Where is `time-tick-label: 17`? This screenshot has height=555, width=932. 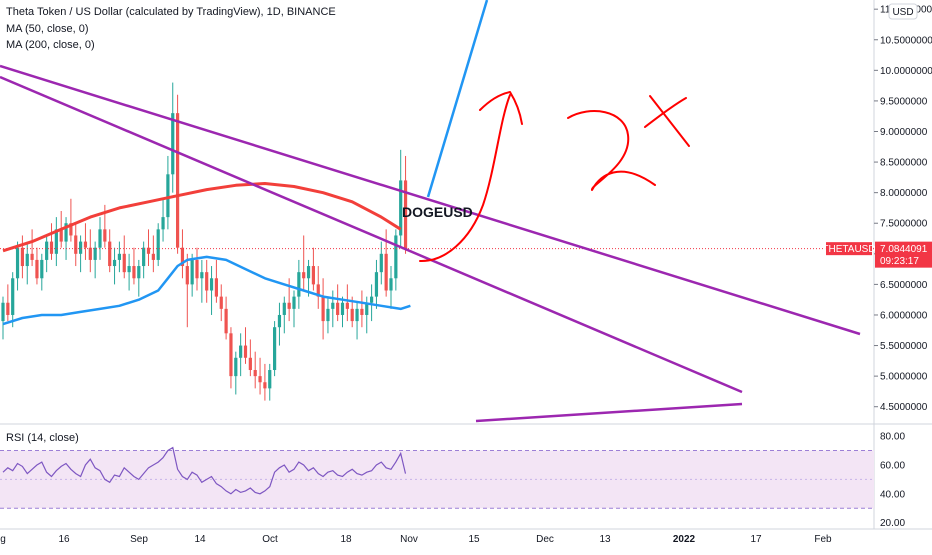 time-tick-label: 17 is located at coordinates (756, 539).